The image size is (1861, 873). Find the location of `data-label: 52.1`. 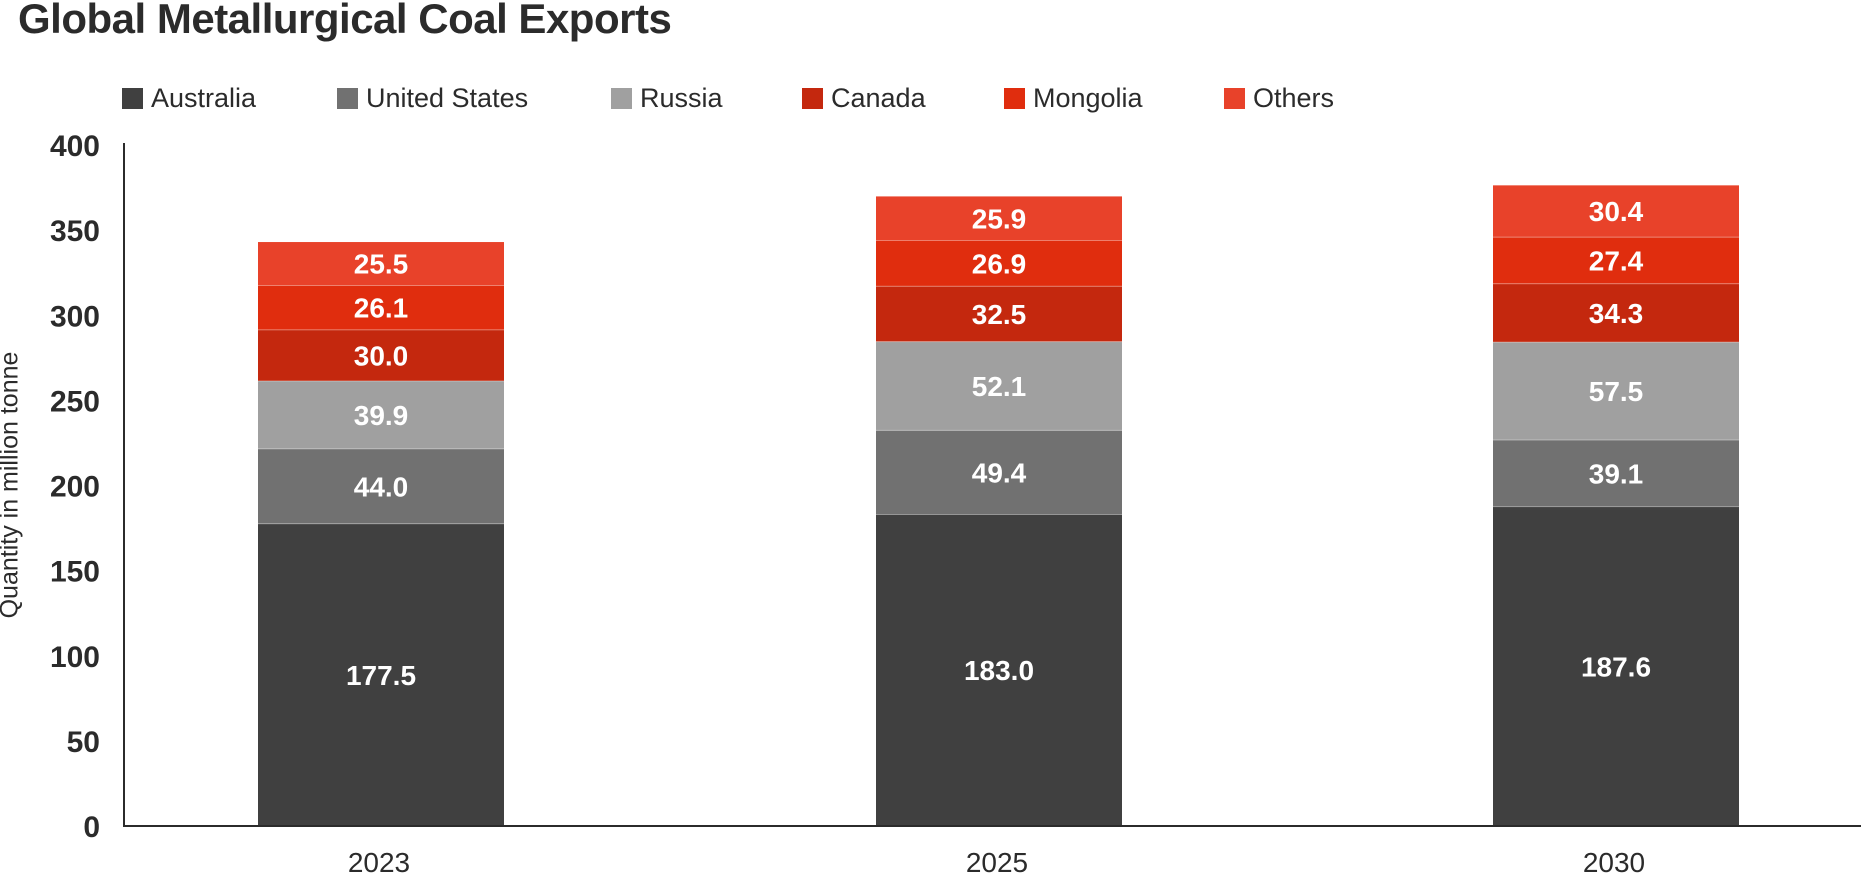

data-label: 52.1 is located at coordinates (999, 386).